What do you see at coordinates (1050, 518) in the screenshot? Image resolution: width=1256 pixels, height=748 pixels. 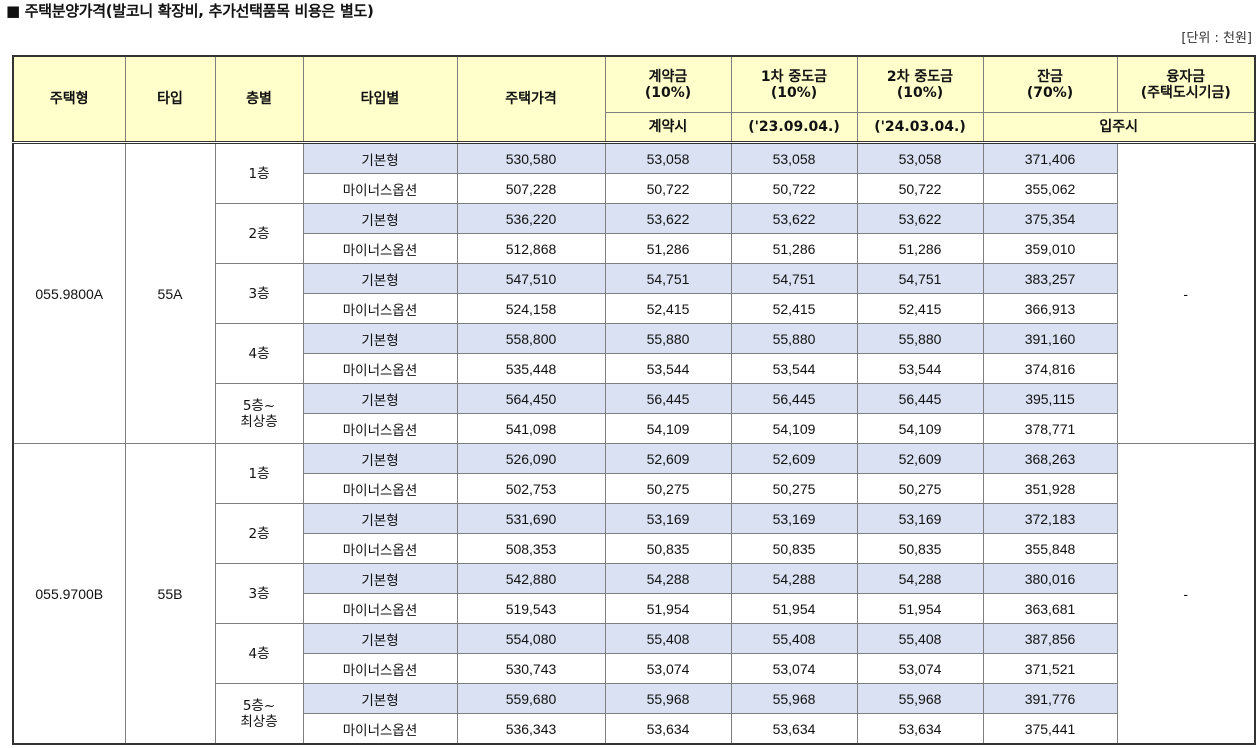 I see `balance-cell: 372,183` at bounding box center [1050, 518].